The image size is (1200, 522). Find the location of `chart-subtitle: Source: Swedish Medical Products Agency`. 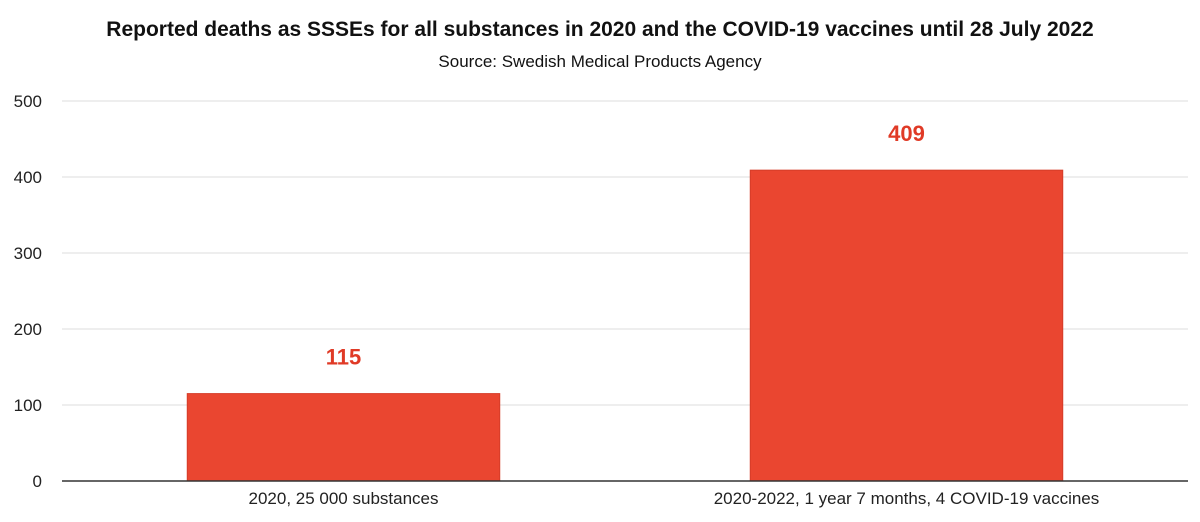

chart-subtitle: Source: Swedish Medical Products Agency is located at coordinates (600, 61).